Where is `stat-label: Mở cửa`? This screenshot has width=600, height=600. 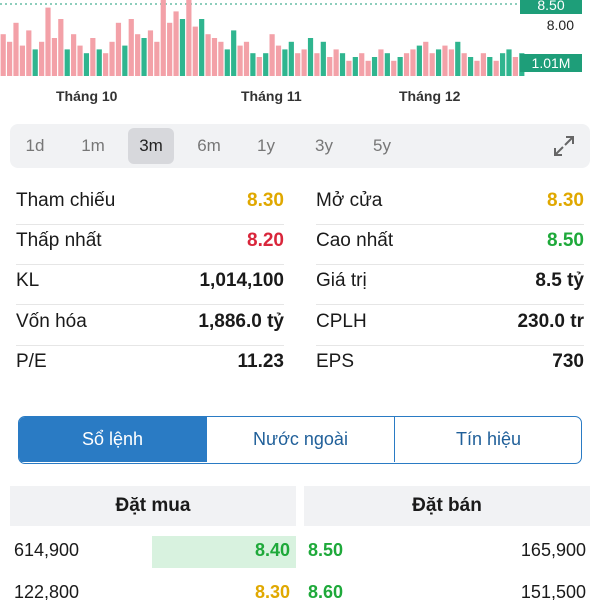
stat-label: Mở cửa is located at coordinates (349, 200).